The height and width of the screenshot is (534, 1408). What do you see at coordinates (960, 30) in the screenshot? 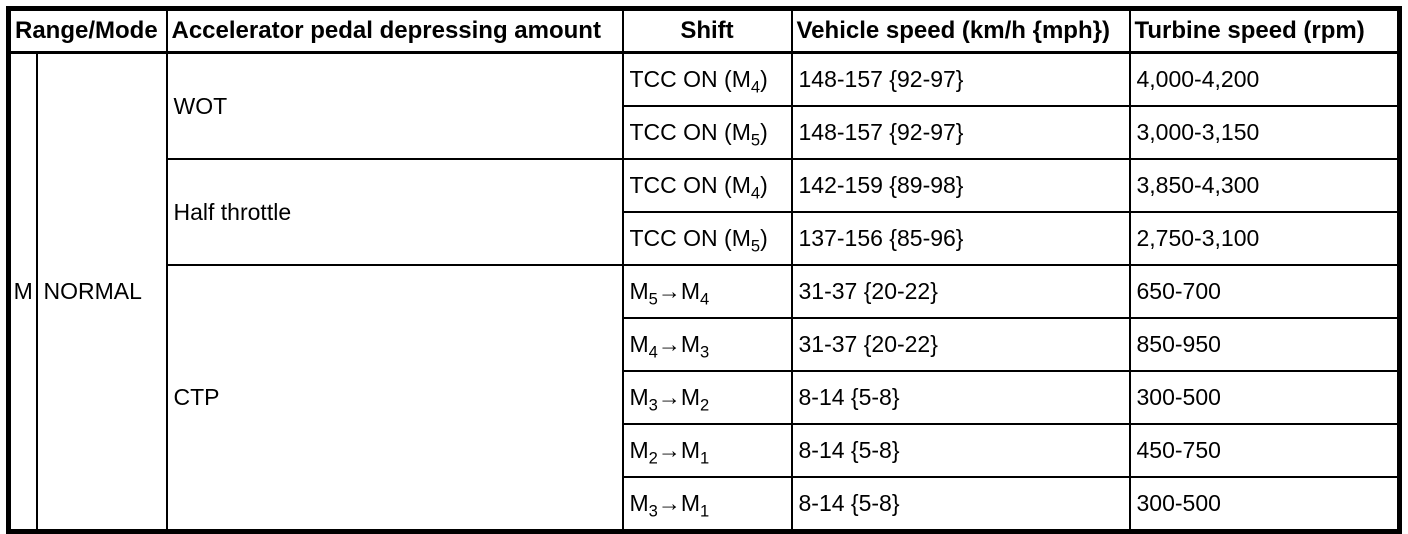
I see `header-vehicle-speed: Vehicle speed (km/h {mph})` at bounding box center [960, 30].